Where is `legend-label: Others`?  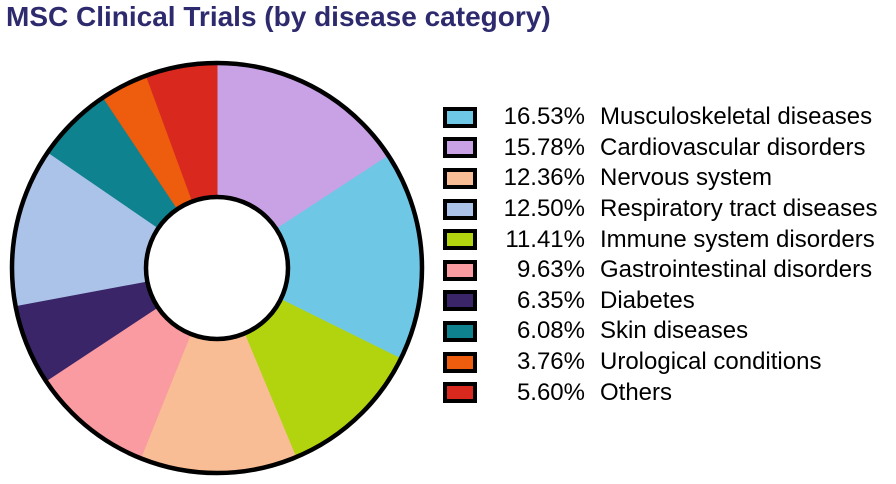
legend-label: Others is located at coordinates (636, 392).